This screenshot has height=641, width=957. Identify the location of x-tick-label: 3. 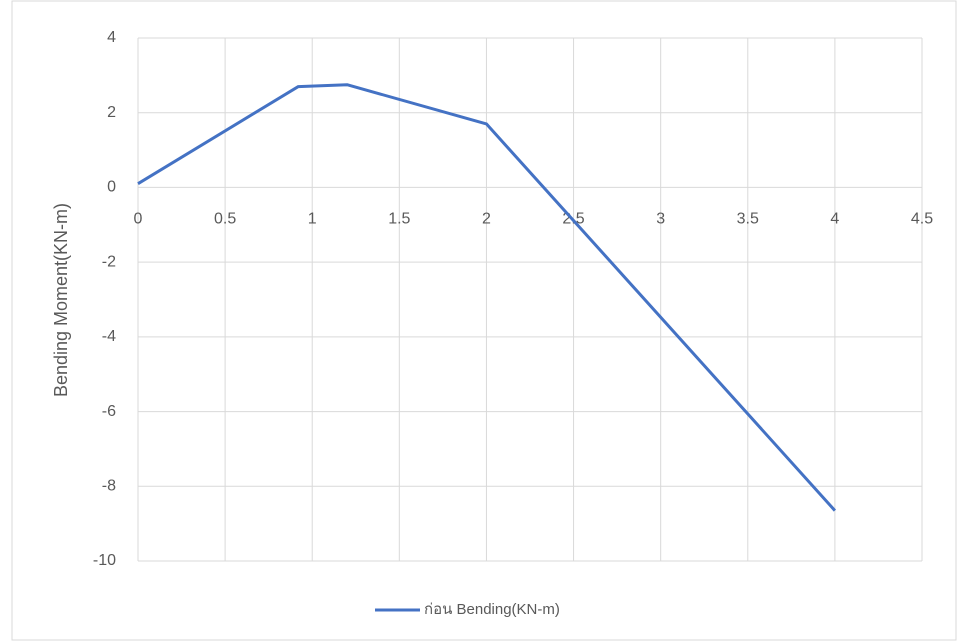
(660, 219).